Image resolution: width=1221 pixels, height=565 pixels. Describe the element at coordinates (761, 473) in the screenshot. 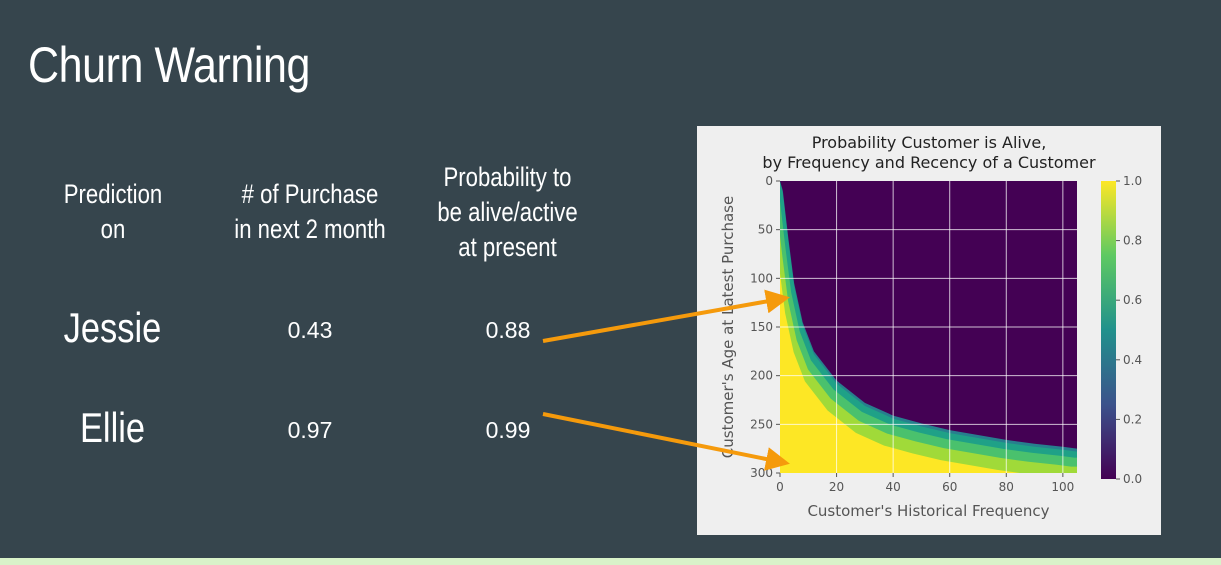

I see `y-tick-label: 300` at that location.